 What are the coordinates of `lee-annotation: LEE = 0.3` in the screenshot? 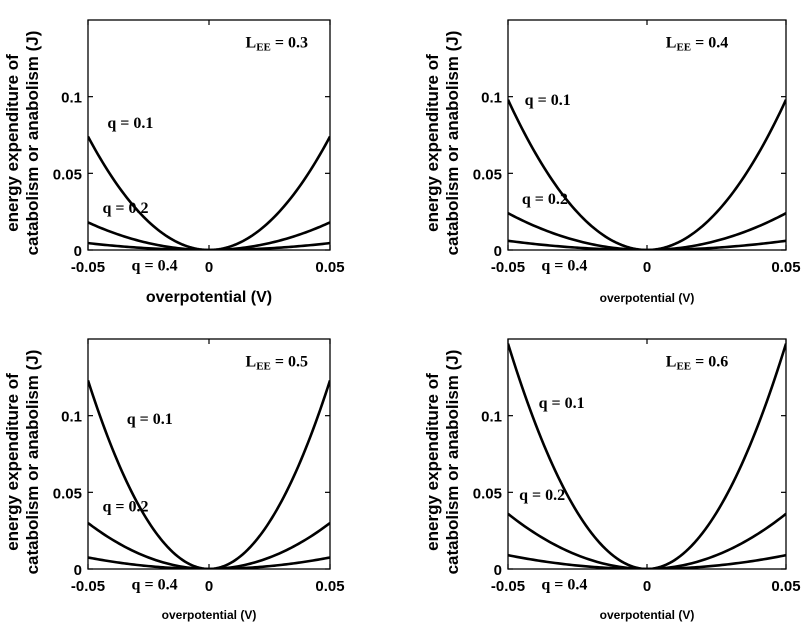 It's located at (277, 44).